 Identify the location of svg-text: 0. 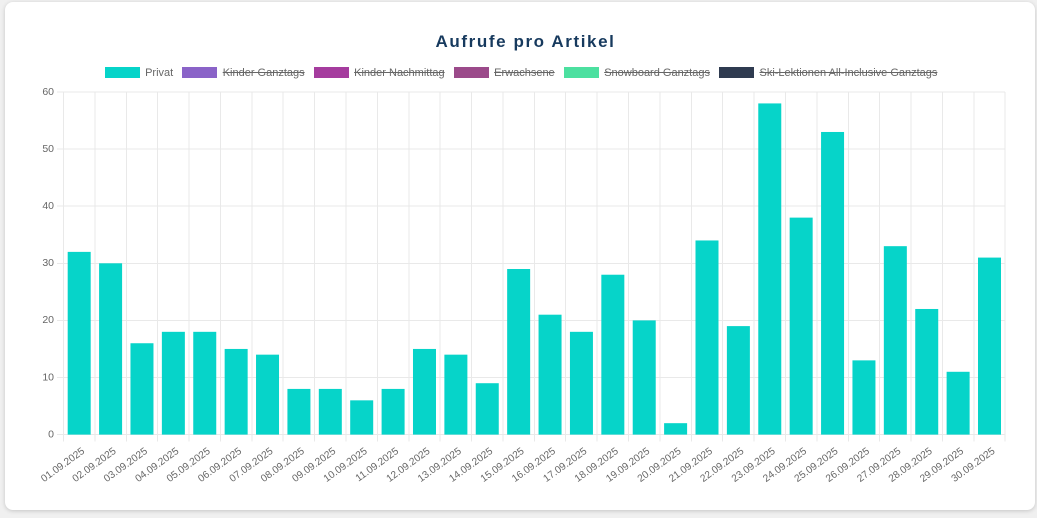
(51, 434).